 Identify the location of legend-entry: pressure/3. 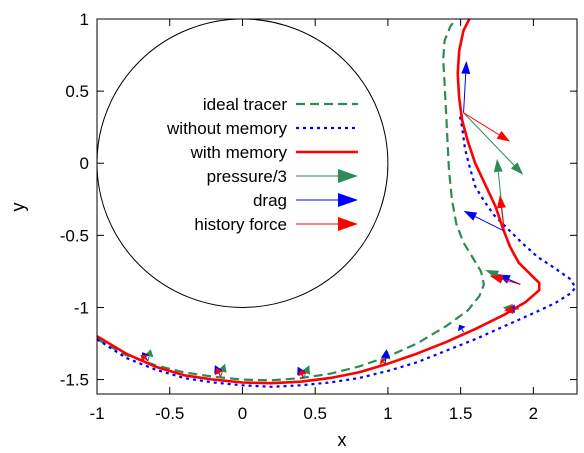
(282, 176).